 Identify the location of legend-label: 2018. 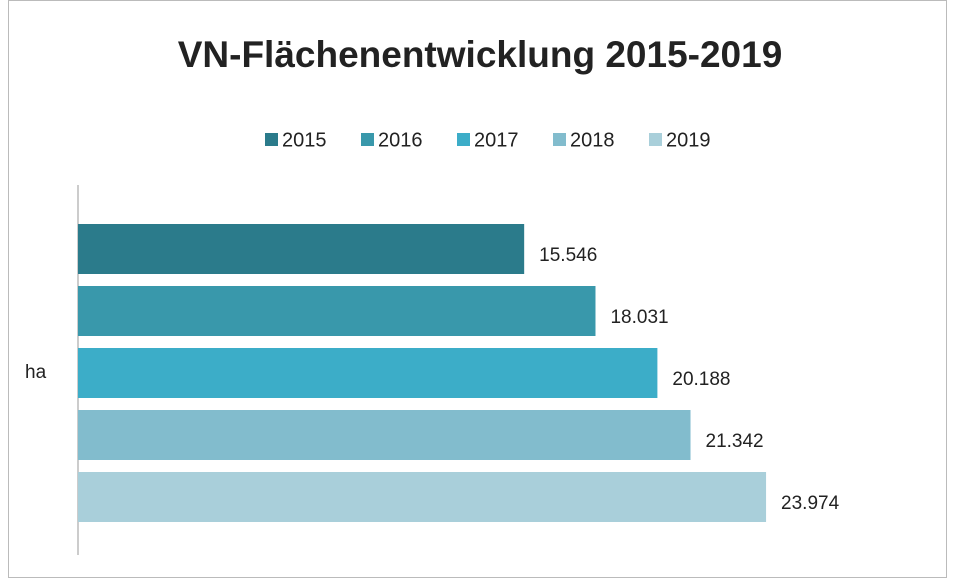
(592, 140).